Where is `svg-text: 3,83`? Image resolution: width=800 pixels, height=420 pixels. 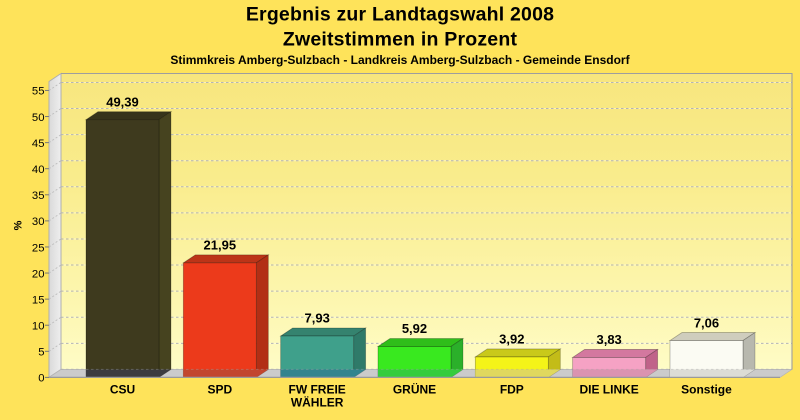 svg-text: 3,83 is located at coordinates (608, 339).